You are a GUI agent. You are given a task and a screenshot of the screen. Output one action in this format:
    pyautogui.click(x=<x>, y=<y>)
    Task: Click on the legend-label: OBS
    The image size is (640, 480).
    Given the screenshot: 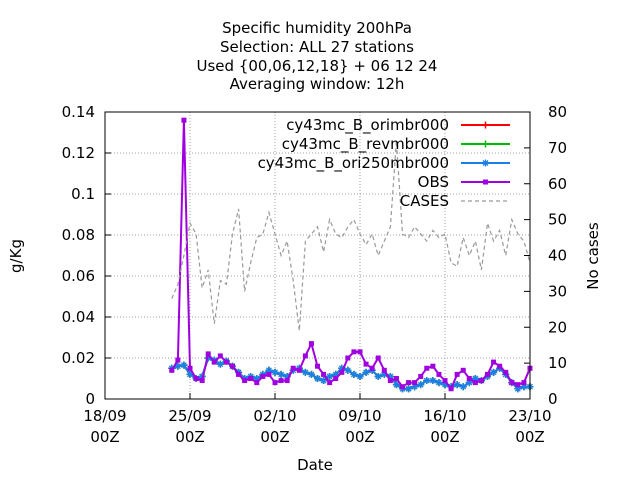 What is the action you would take?
    pyautogui.click(x=433, y=182)
    